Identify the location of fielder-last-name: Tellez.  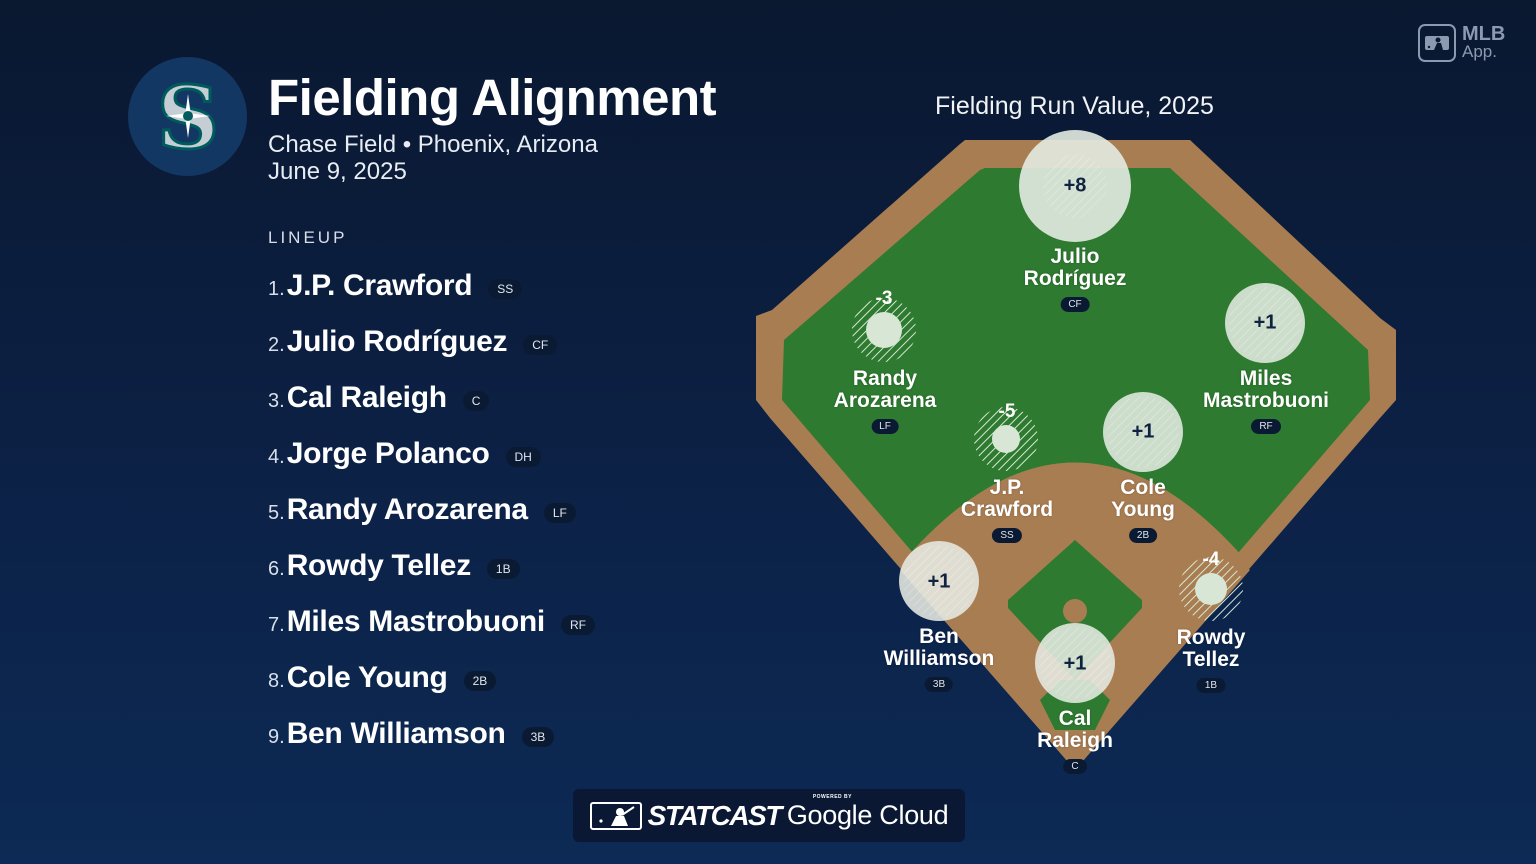
(1211, 659).